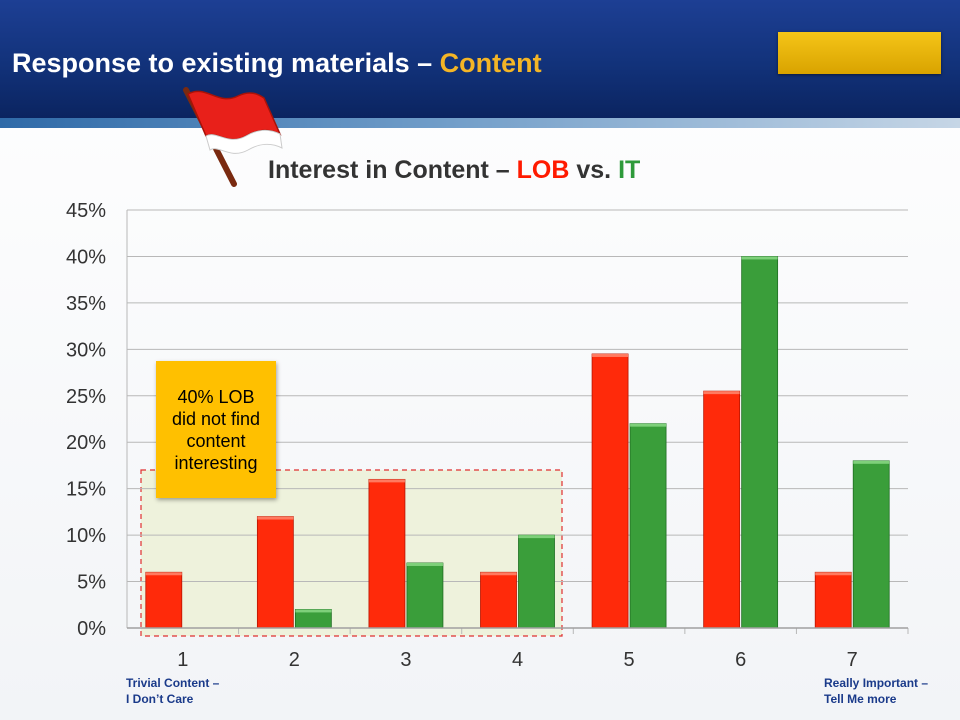 Image resolution: width=960 pixels, height=720 pixels. Describe the element at coordinates (852, 660) in the screenshot. I see `x-tick-label: 7` at that location.